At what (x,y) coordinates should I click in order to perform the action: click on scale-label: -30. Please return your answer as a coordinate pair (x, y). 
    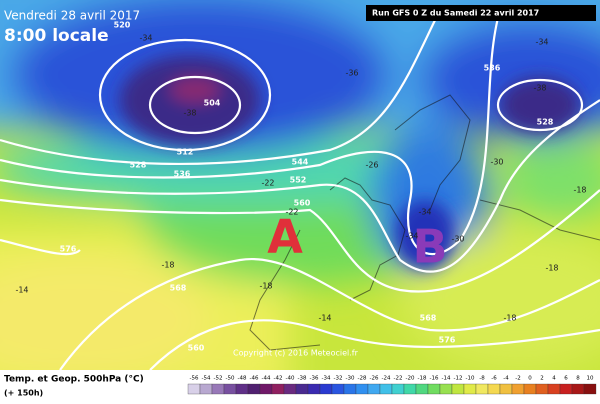
    Looking at the image, I should click on (350, 379).